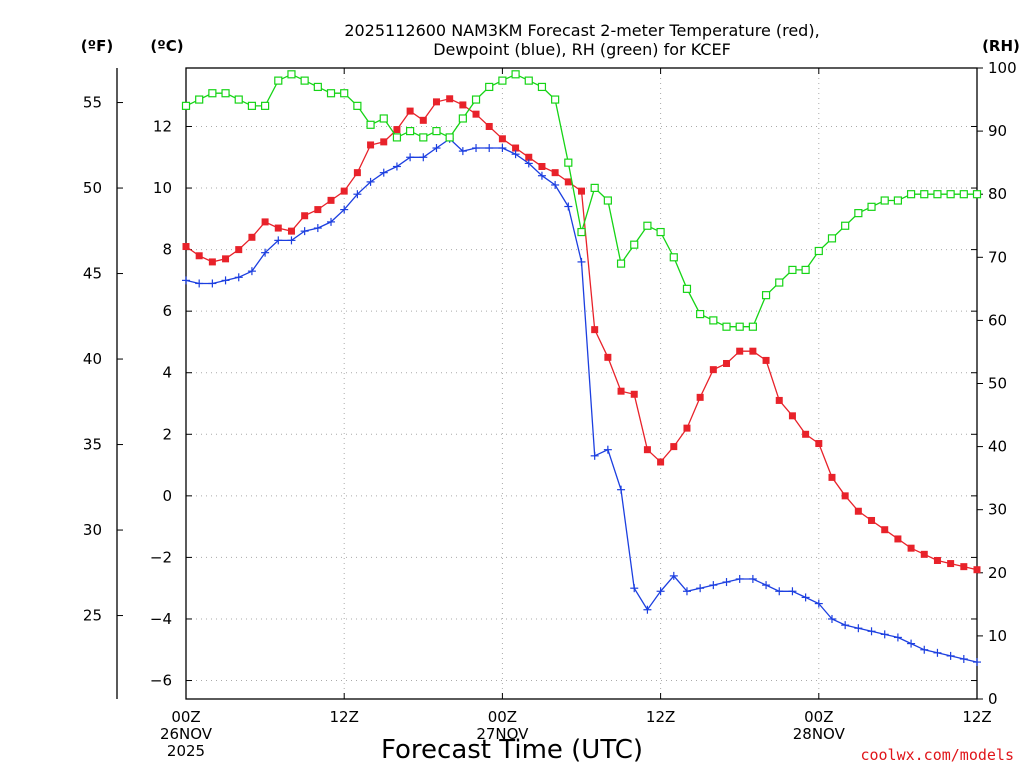  What do you see at coordinates (167, 311) in the screenshot?
I see `celsius-tick-label: 6` at bounding box center [167, 311].